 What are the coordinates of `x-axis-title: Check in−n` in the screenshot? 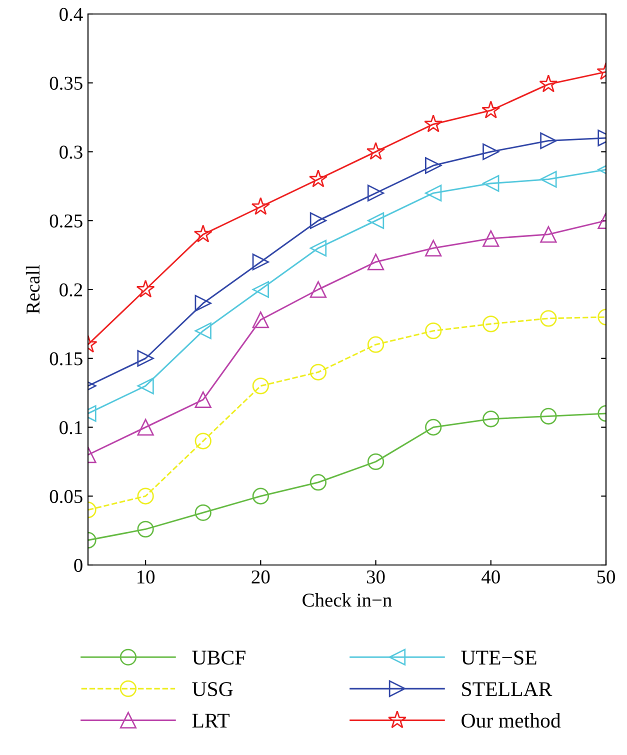 It's located at (347, 600).